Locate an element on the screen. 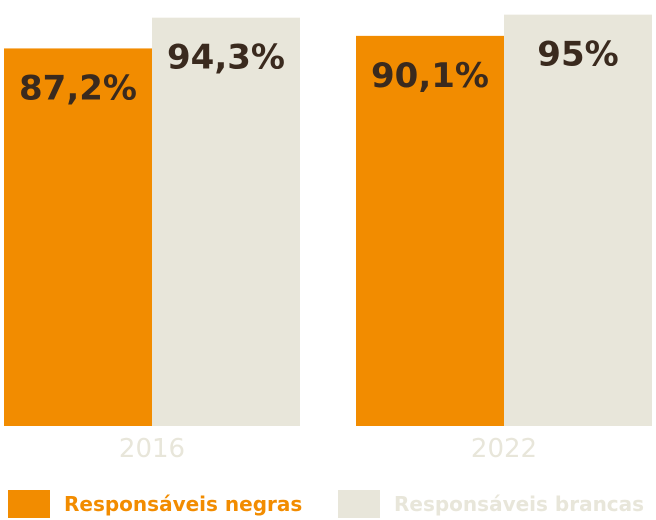  data-label-brancas-2016: 94,3% is located at coordinates (226, 58).